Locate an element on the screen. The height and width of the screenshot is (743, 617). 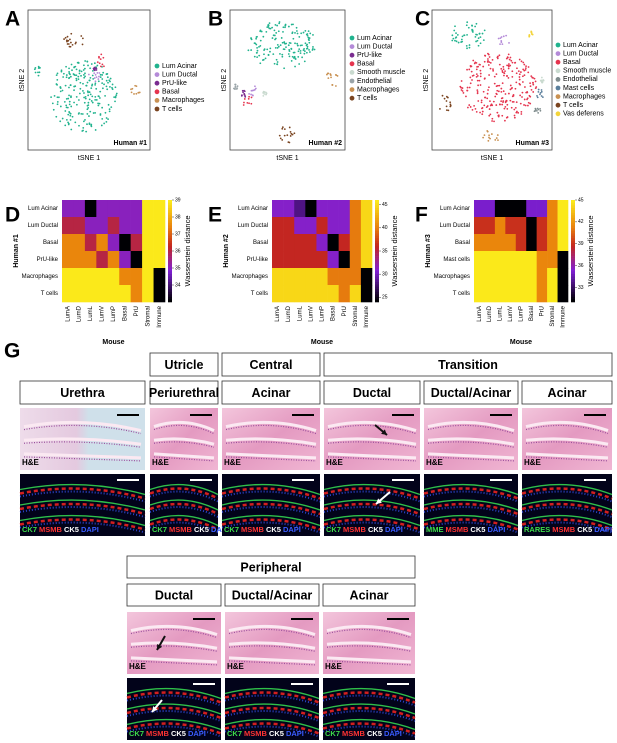
header-label: Periurethral is located at coordinates (184, 393).